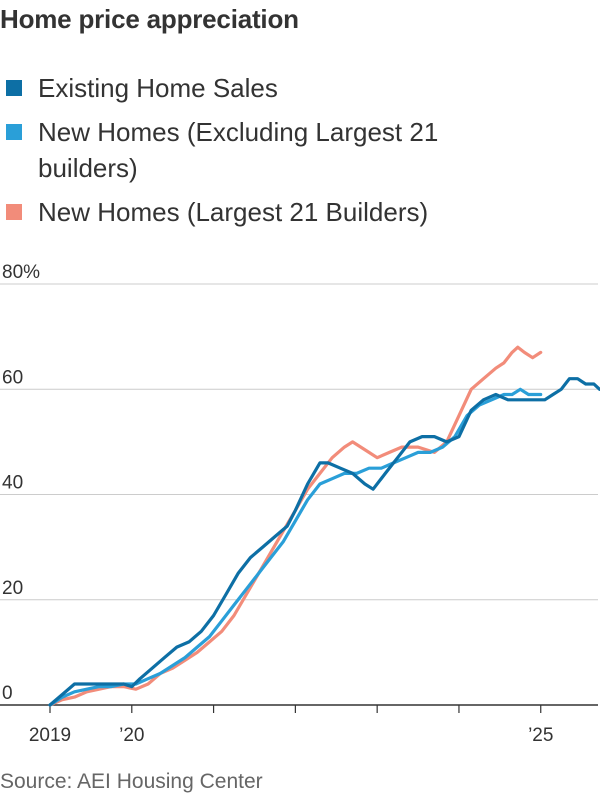 This screenshot has width=600, height=800. Describe the element at coordinates (233, 212) in the screenshot. I see `legend-label-new-homes-largest: New Homes (Largest 21 Builders)` at that location.